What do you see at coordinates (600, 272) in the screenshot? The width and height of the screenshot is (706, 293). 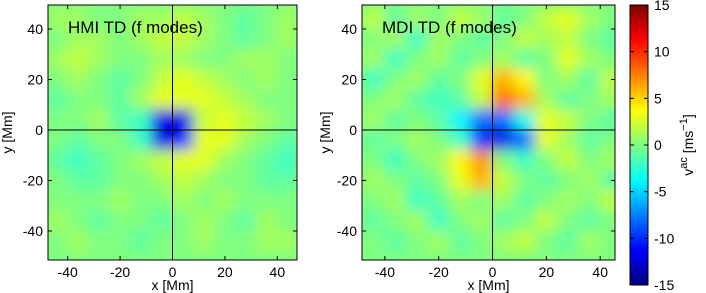 I see `x-tick-label: 40` at bounding box center [600, 272].